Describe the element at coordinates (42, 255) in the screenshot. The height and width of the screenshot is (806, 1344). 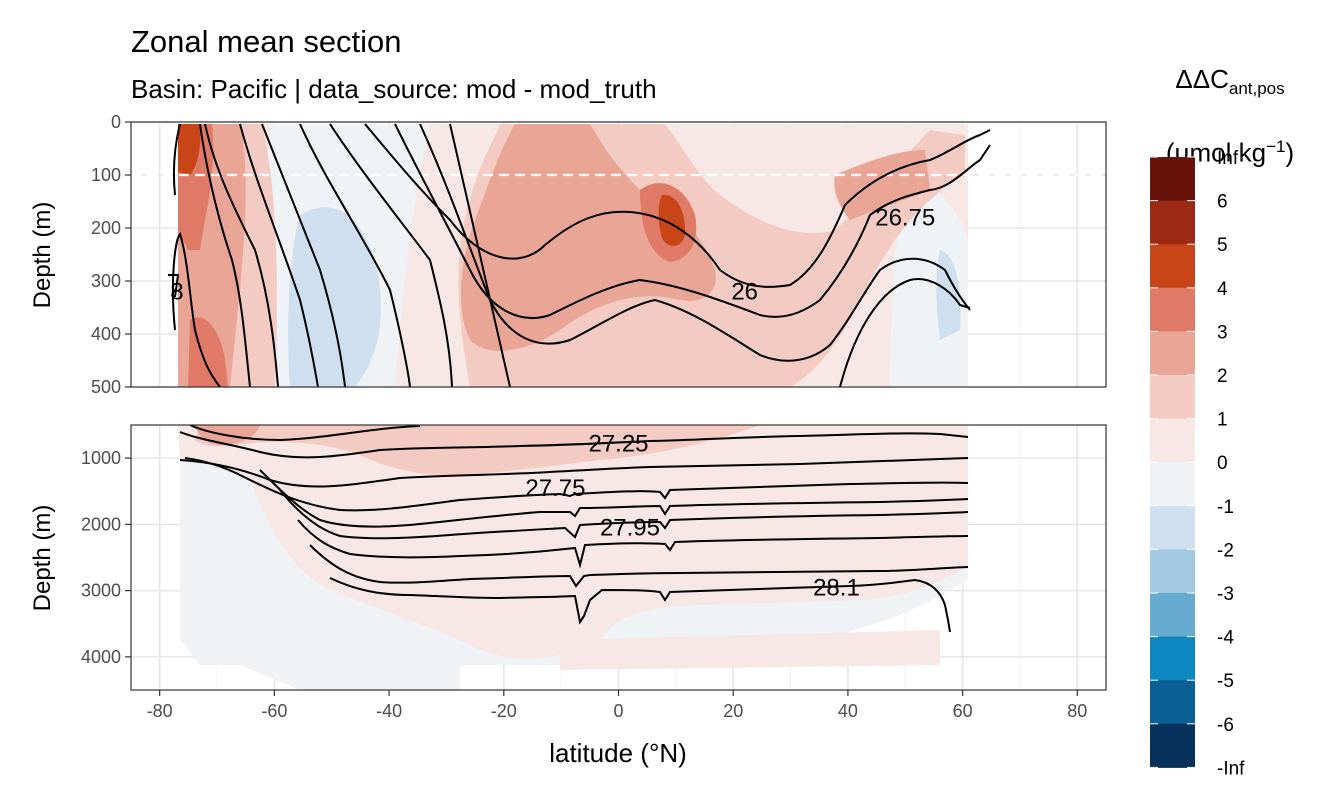
I see `y-axis-title-upper: Depth (m)` at that location.